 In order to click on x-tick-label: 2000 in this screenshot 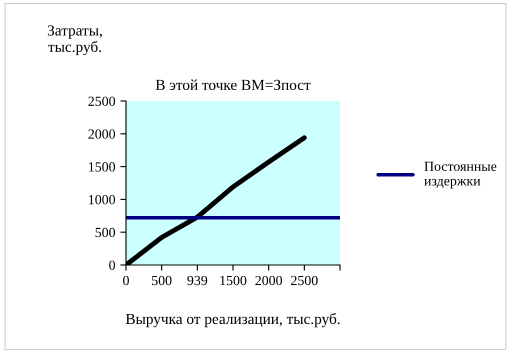, I will do `click(268, 281)`.